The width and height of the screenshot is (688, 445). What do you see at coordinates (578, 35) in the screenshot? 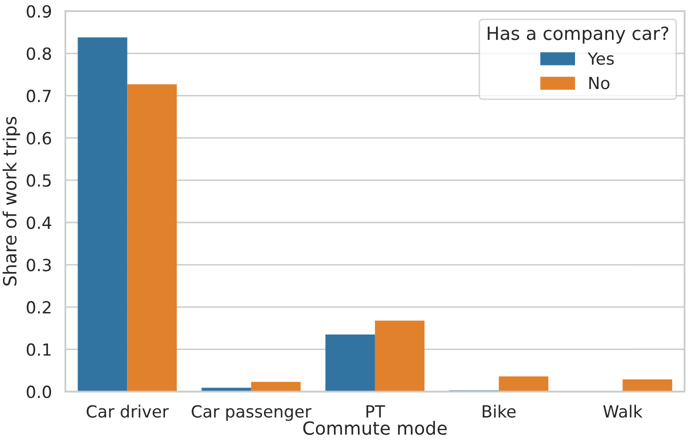
I see `legend-title: Has a company car?` at bounding box center [578, 35].